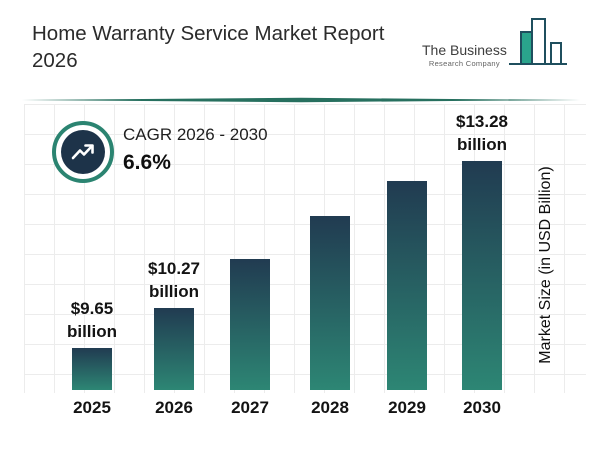  What do you see at coordinates (92, 369) in the screenshot?
I see `bar-2025` at bounding box center [92, 369].